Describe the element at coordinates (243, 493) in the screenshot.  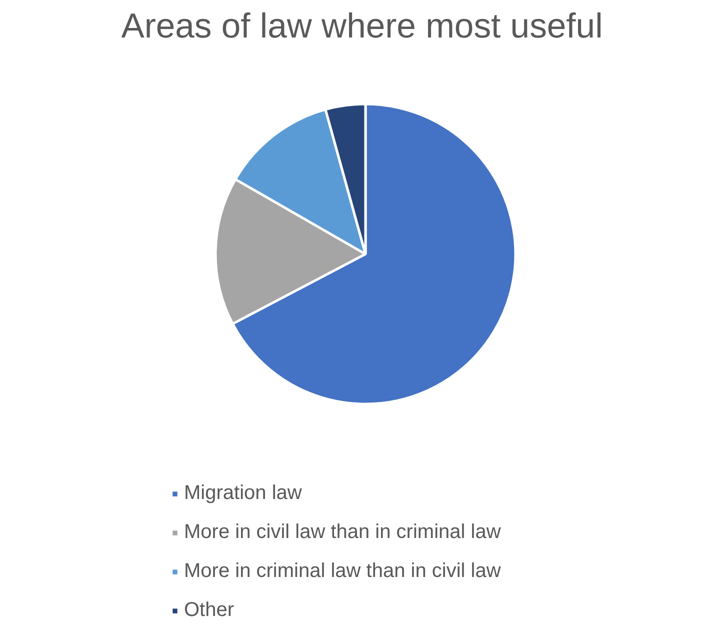
I see `legend-label: Migration law` at that location.